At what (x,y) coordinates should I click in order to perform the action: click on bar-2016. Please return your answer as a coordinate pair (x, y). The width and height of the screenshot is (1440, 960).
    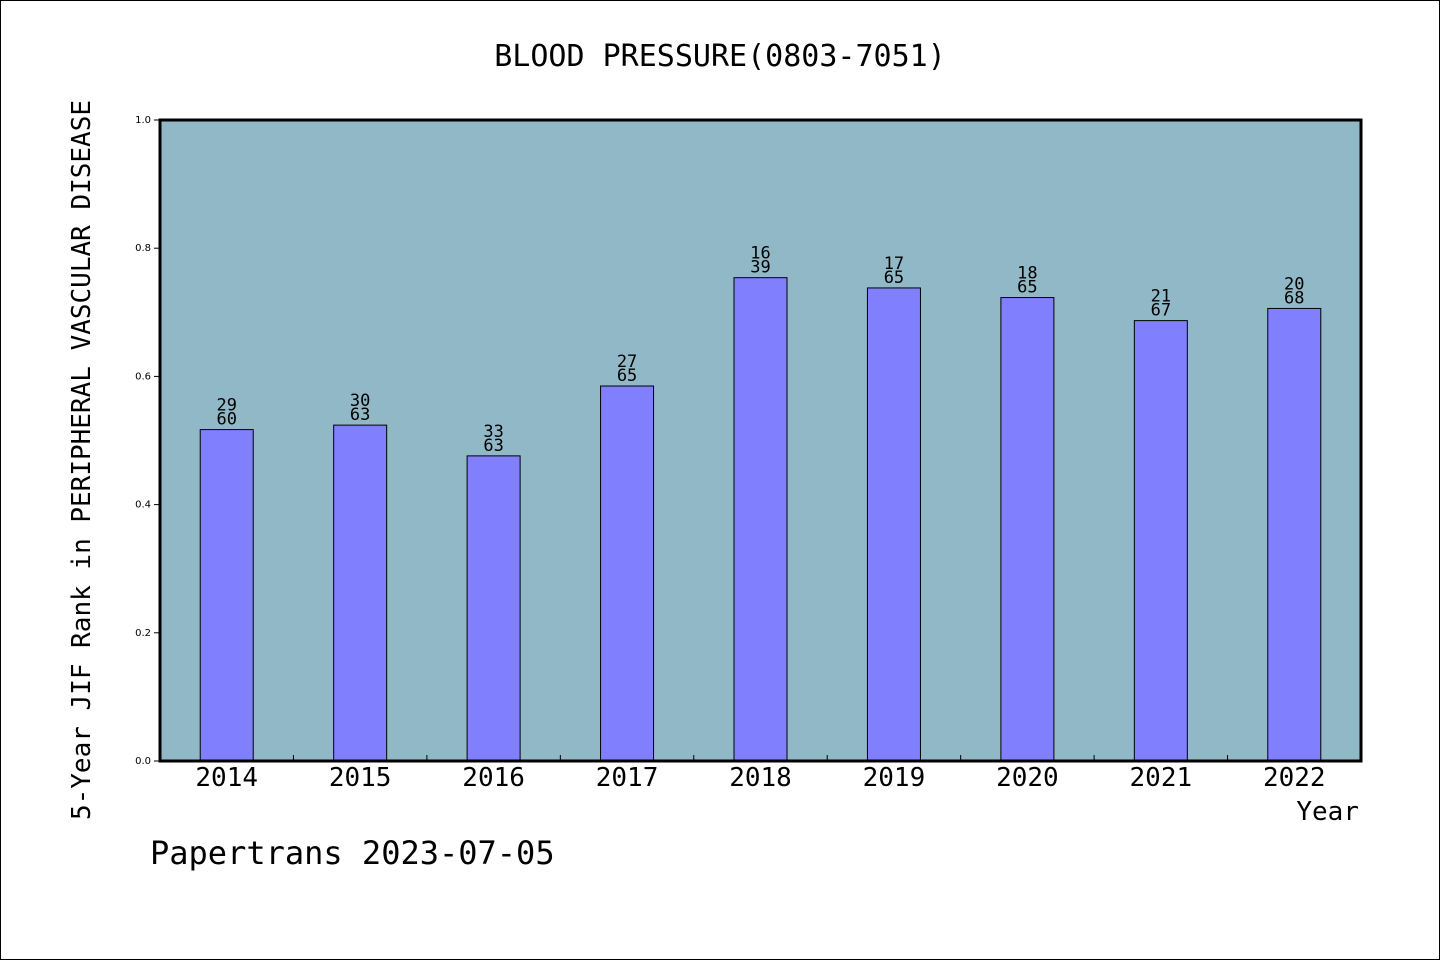
    Looking at the image, I should click on (493, 608).